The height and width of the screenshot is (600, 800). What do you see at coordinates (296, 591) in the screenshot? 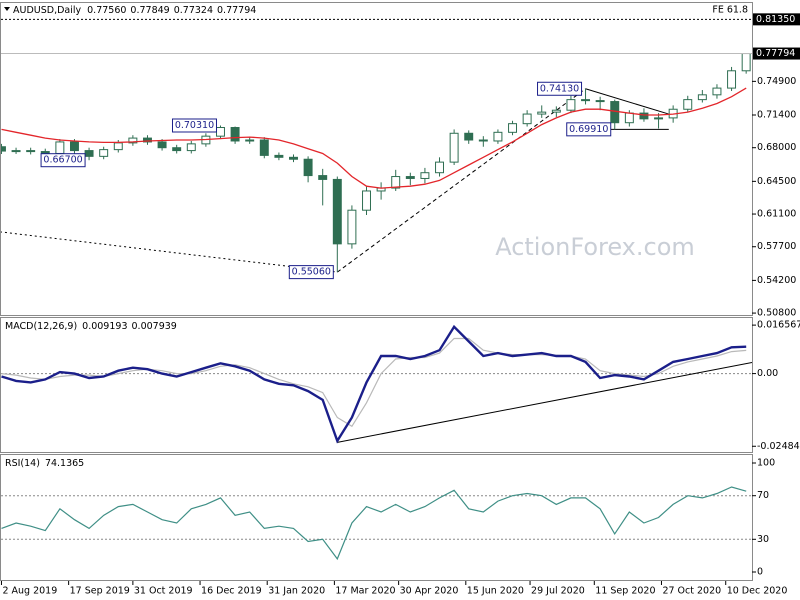
I see `x-tick-label: 31 Jan 2020` at bounding box center [296, 591].